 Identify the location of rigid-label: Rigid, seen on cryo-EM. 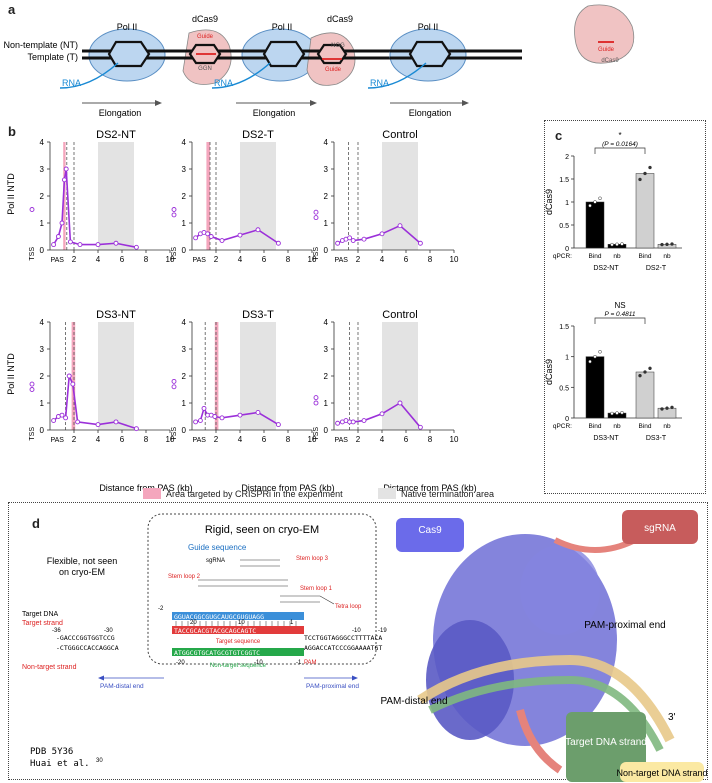
(262, 530).